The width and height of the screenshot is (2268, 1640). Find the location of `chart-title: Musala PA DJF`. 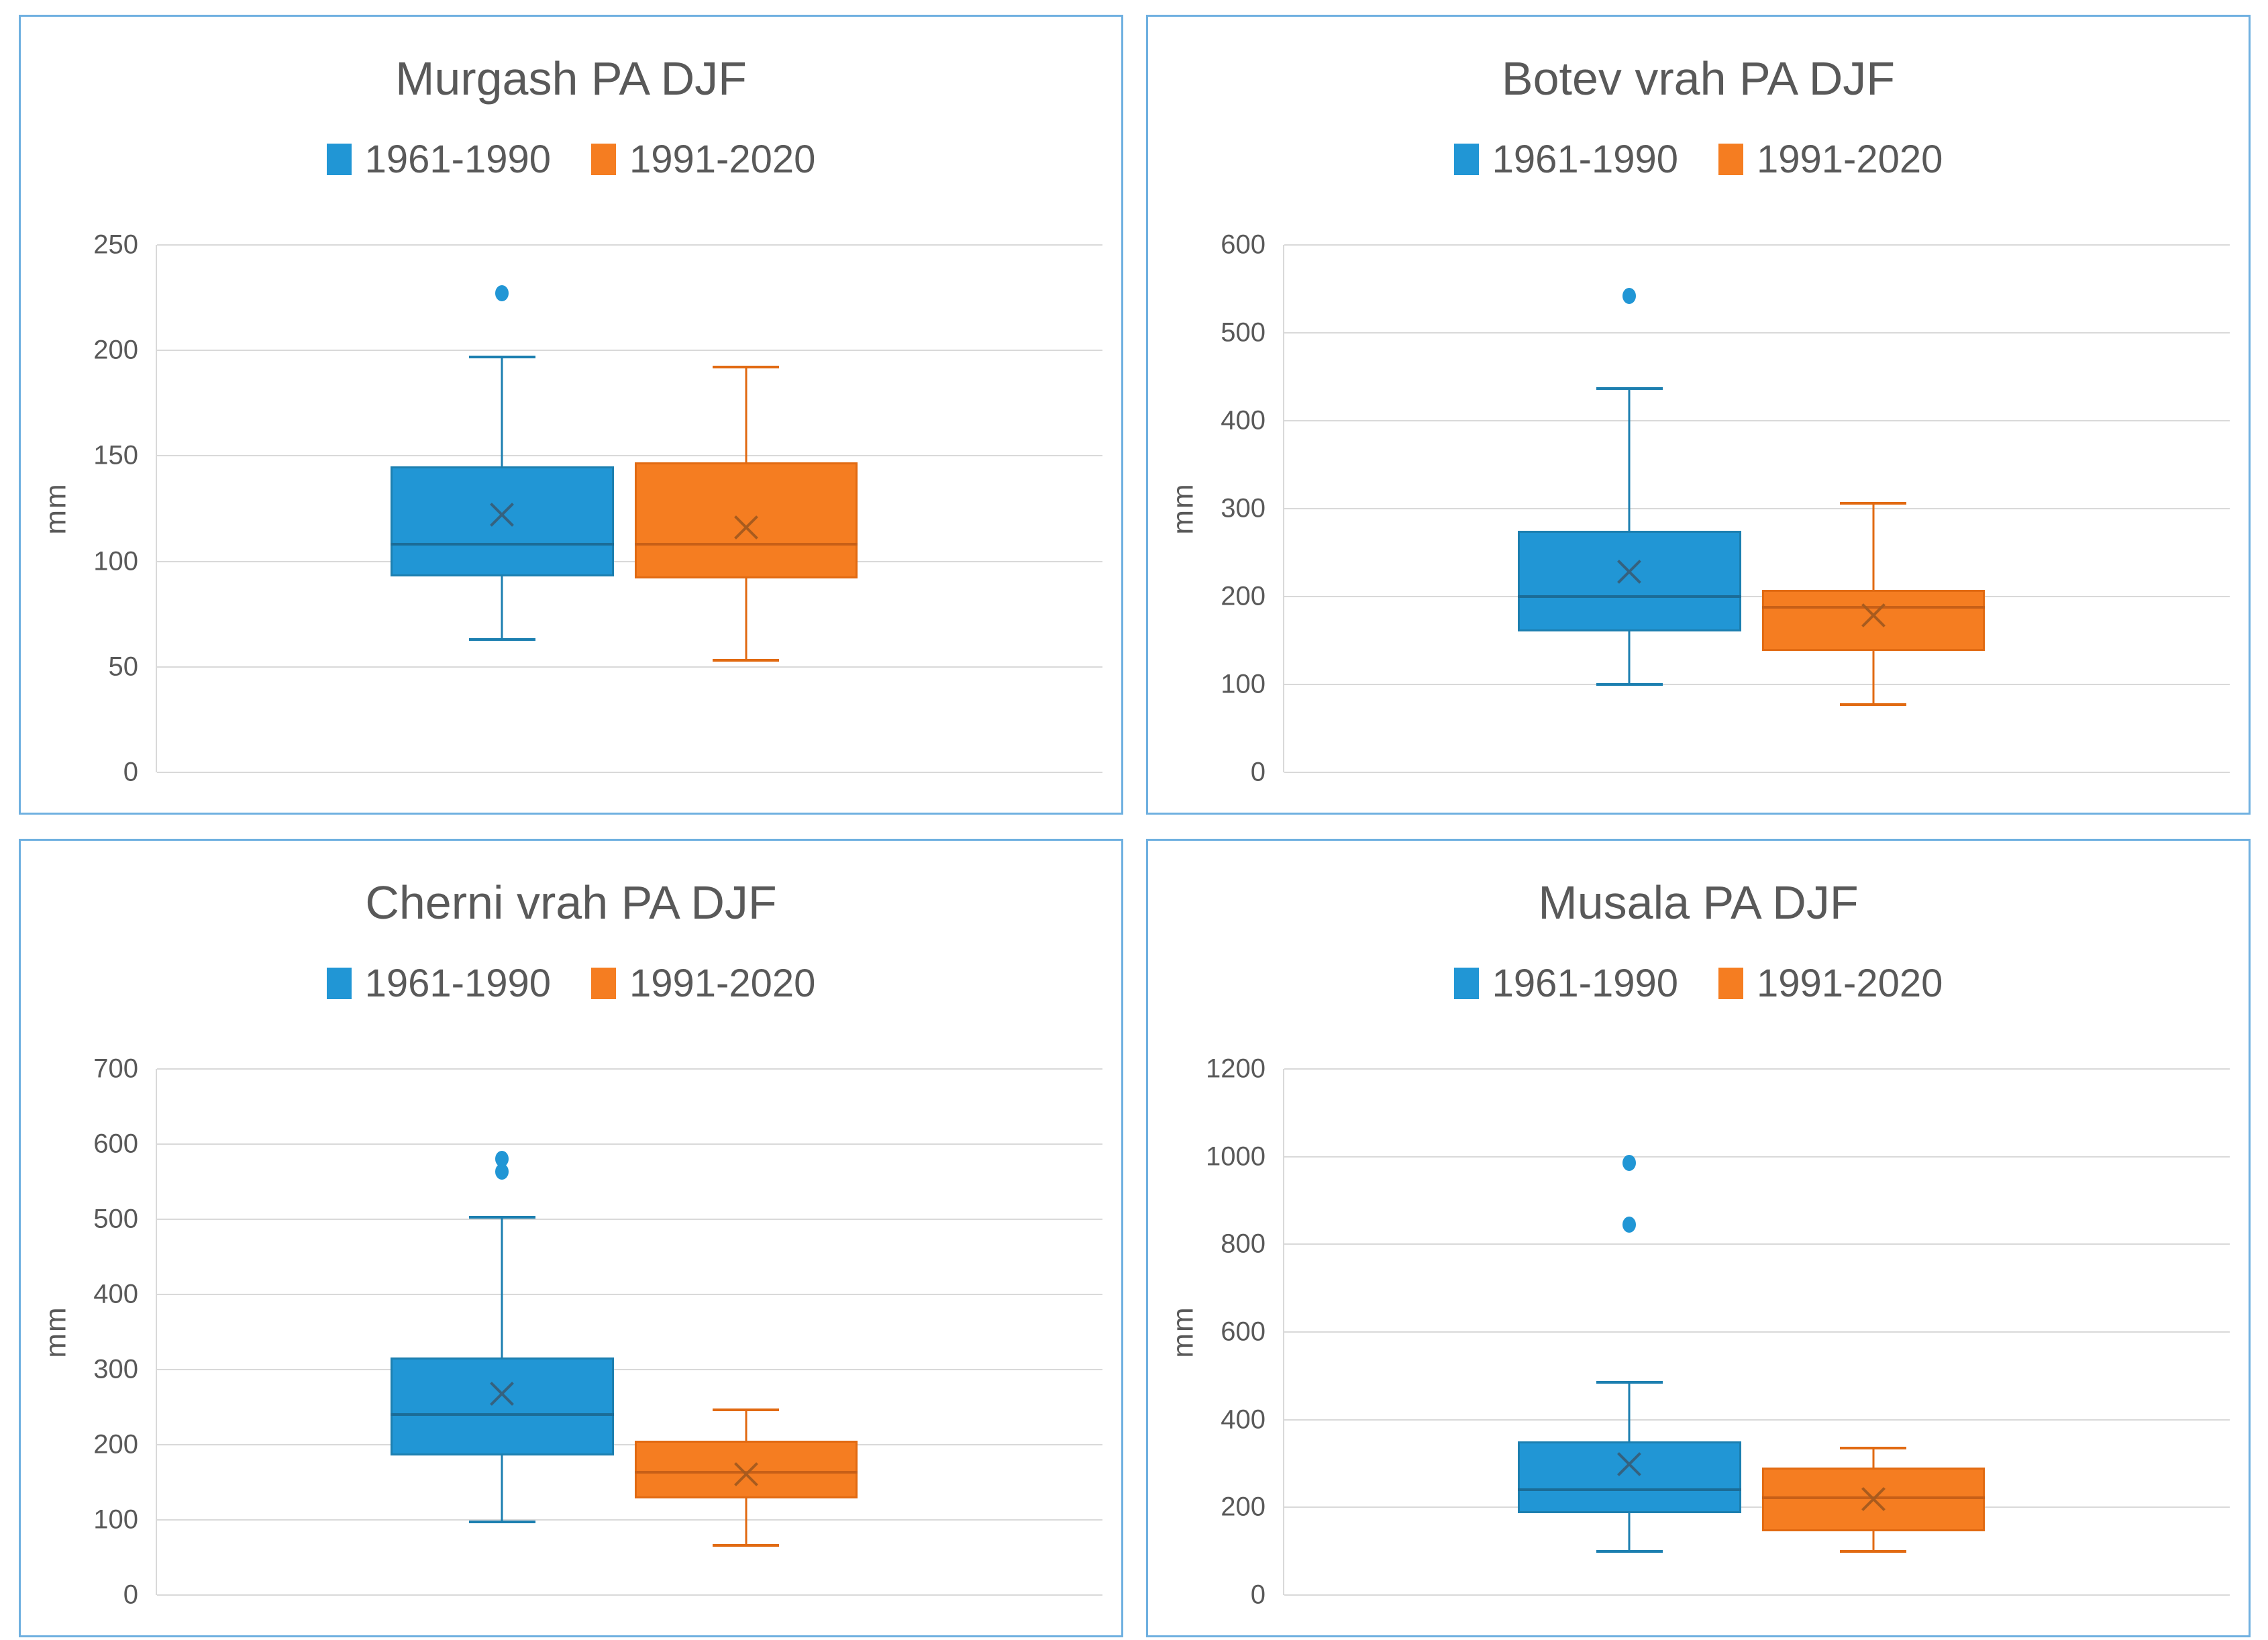

chart-title: Musala PA DJF is located at coordinates (1698, 902).